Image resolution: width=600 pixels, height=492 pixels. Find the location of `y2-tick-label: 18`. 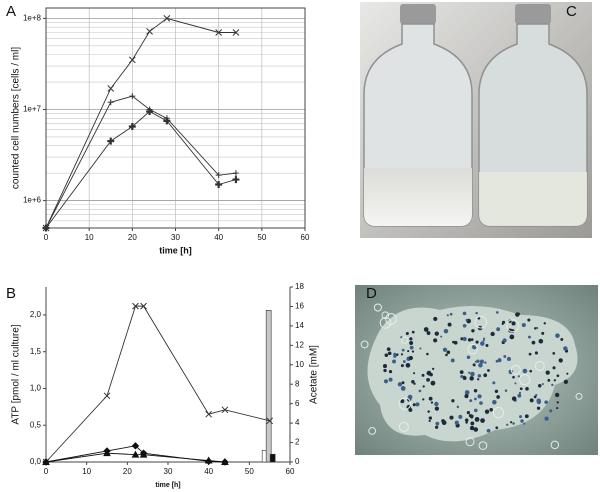

y2-tick-label: 18 is located at coordinates (299, 286).